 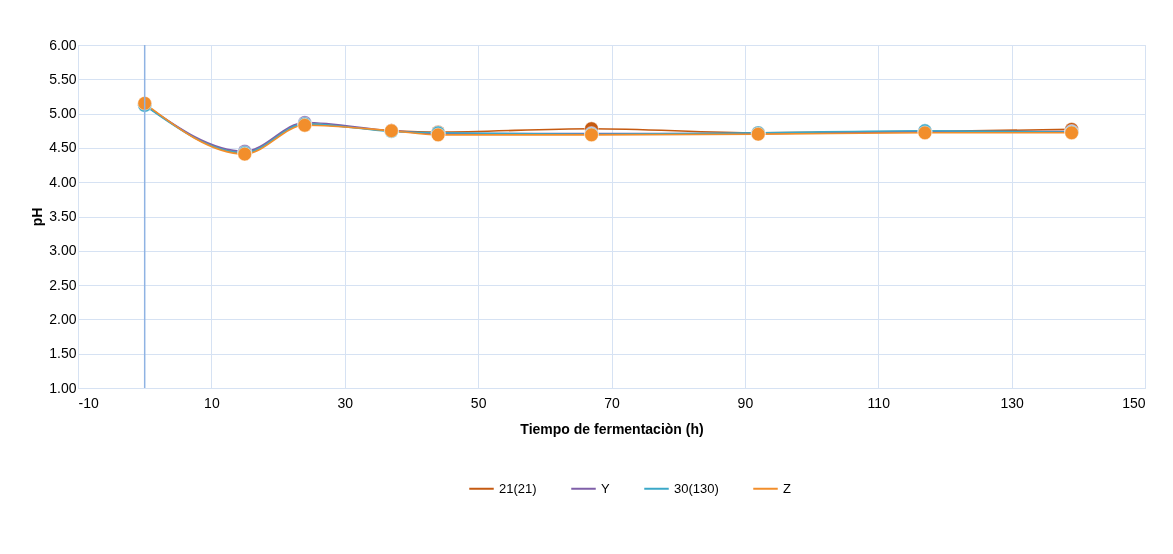 I want to click on y-tick-label: 5.50, so click(x=63, y=78).